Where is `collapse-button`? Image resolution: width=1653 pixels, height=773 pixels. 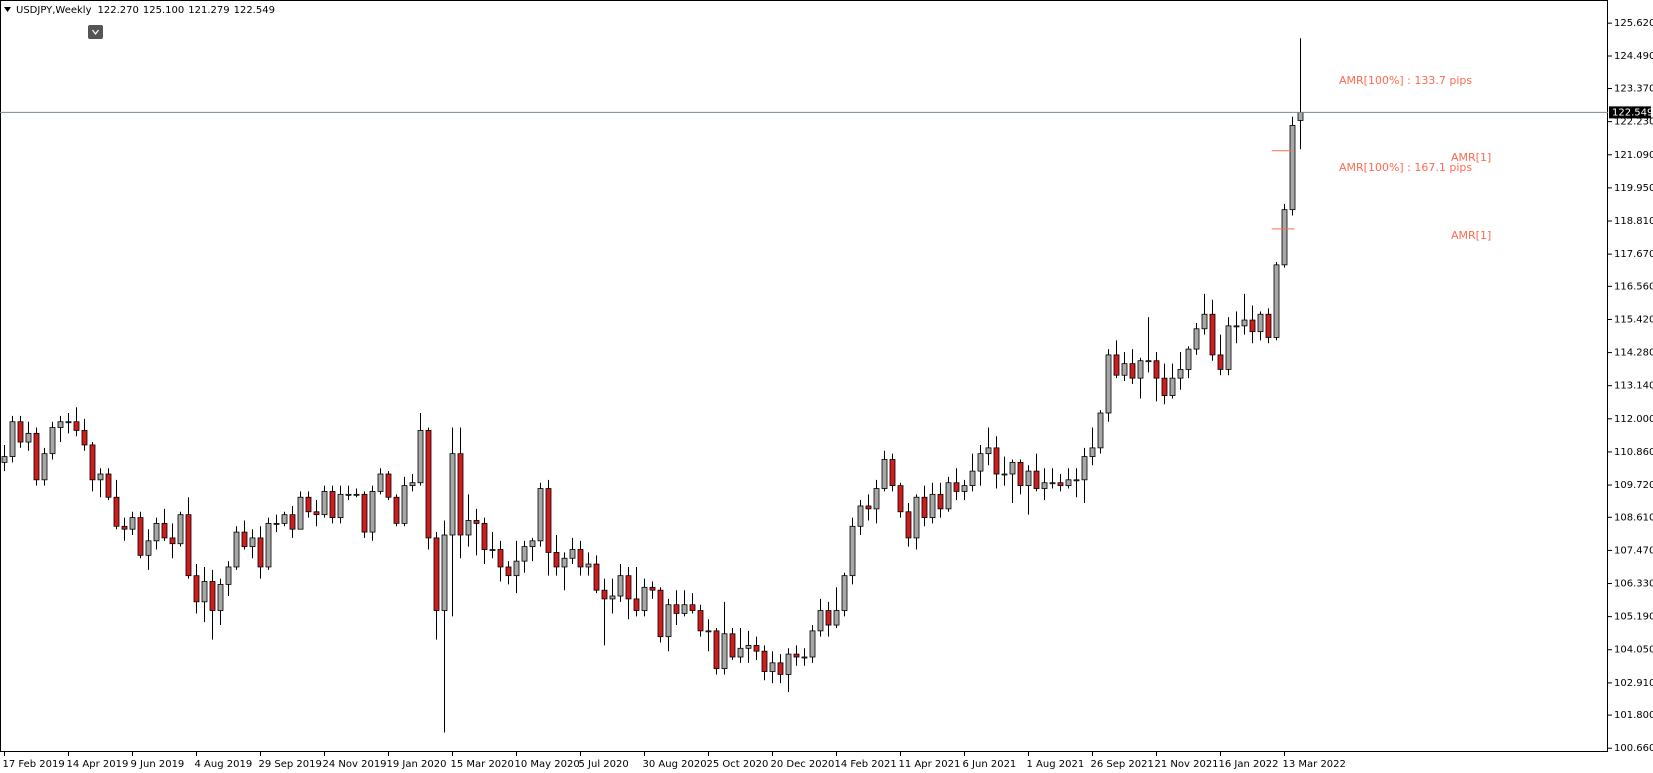
collapse-button is located at coordinates (95, 32).